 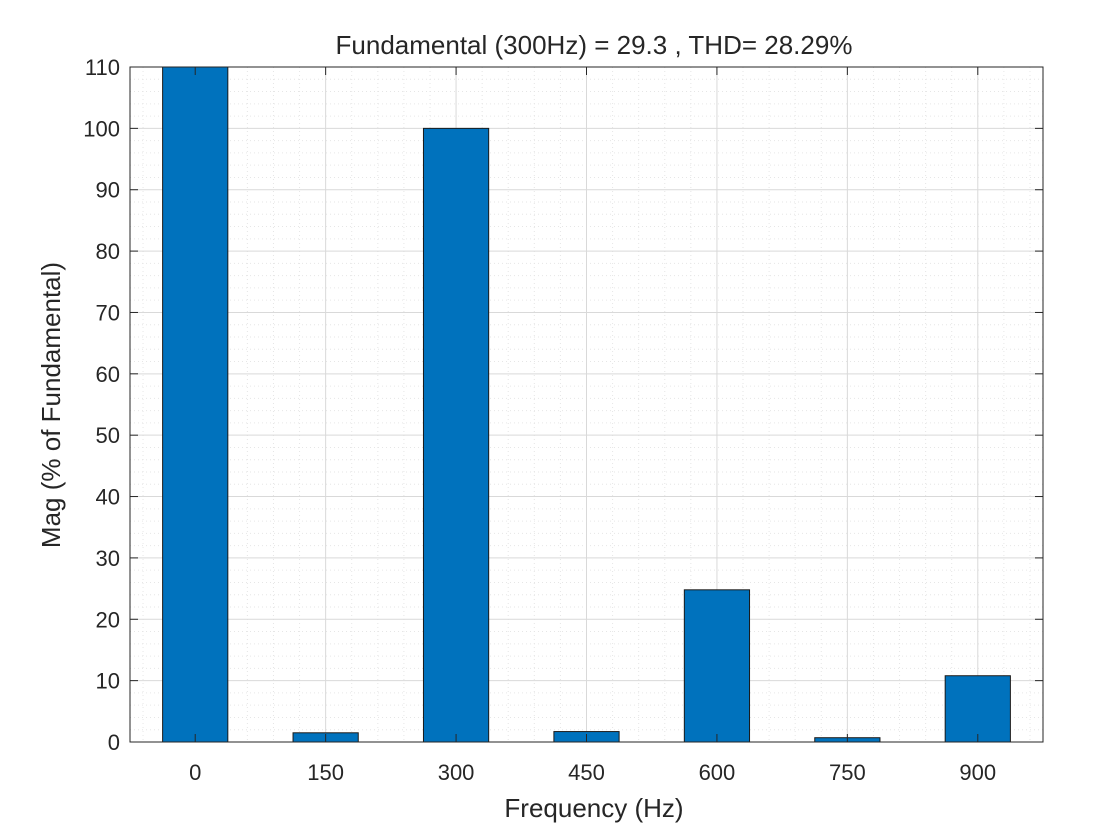 What do you see at coordinates (586, 772) in the screenshot?
I see `x-tick-label: 450` at bounding box center [586, 772].